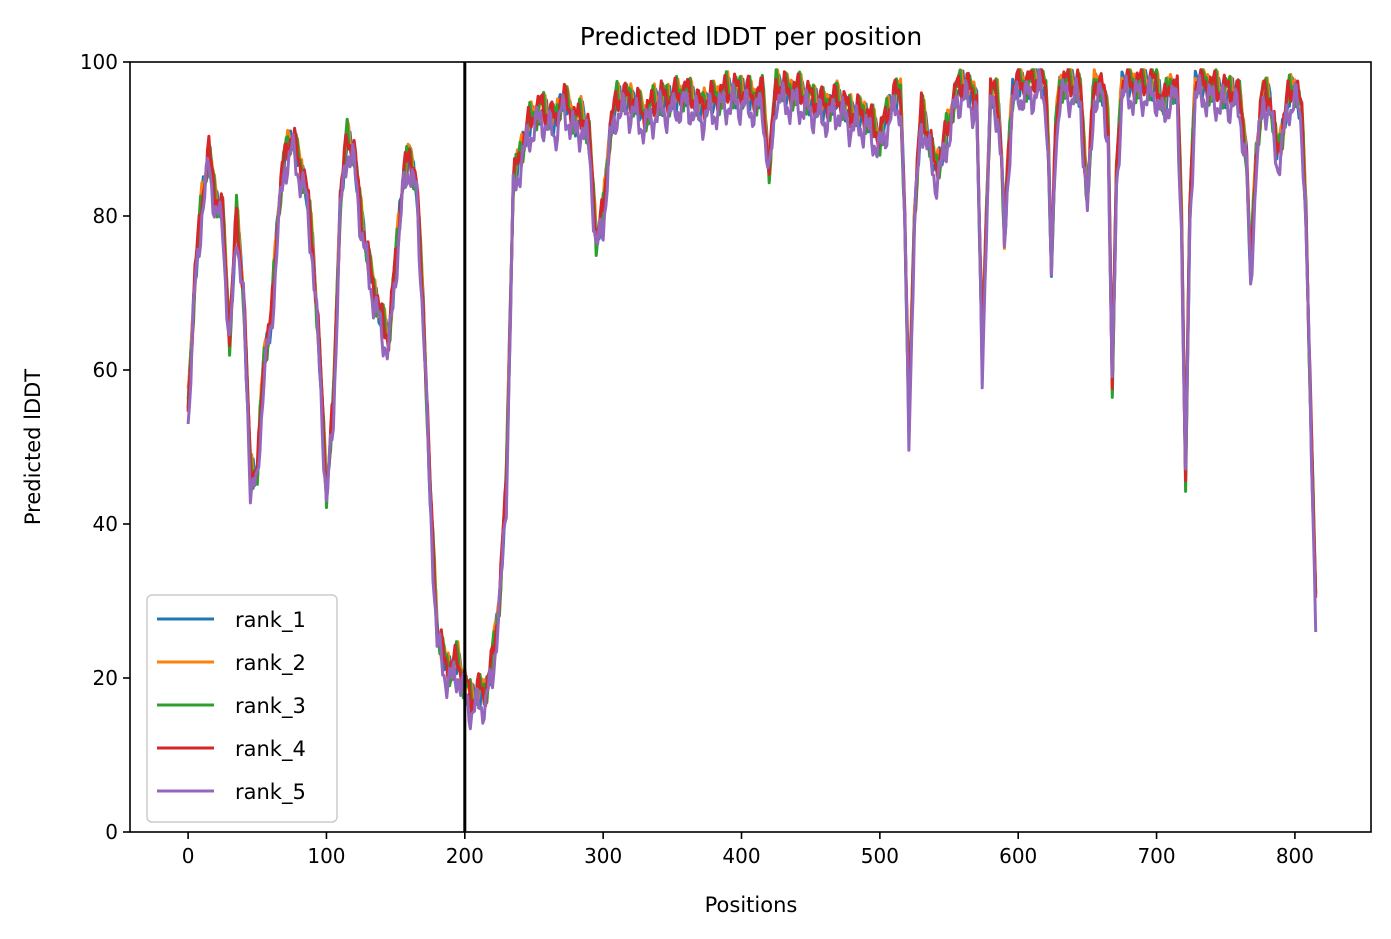 This screenshot has width=1391, height=939. I want to click on y-tick-label: 80, so click(105, 216).